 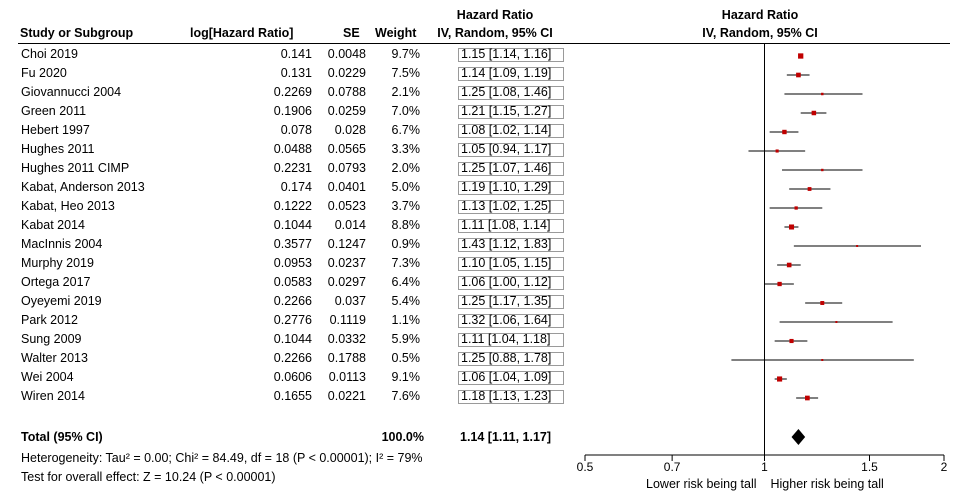 What do you see at coordinates (346, 339) in the screenshot?
I see `study-se: 0.0332` at bounding box center [346, 339].